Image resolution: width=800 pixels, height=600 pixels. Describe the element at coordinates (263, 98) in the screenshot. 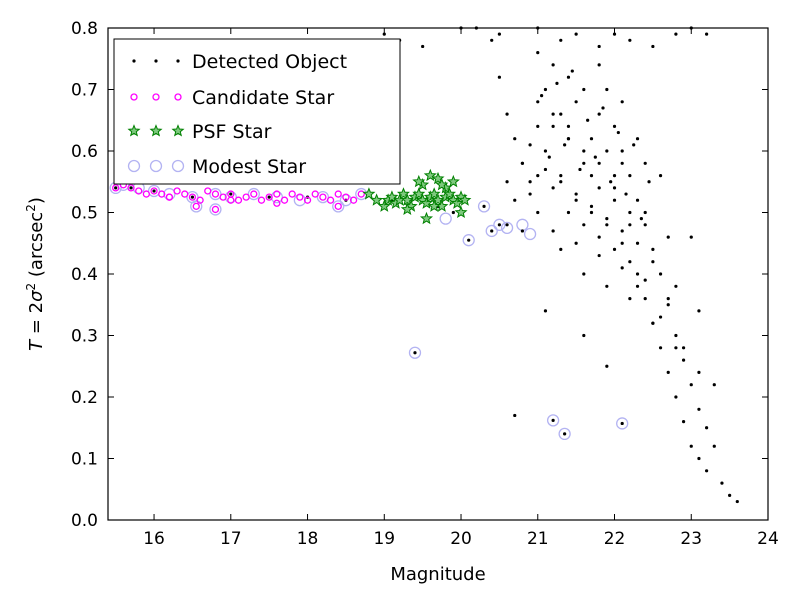

I see `legend-label-candidate-star: Candidate Star` at that location.